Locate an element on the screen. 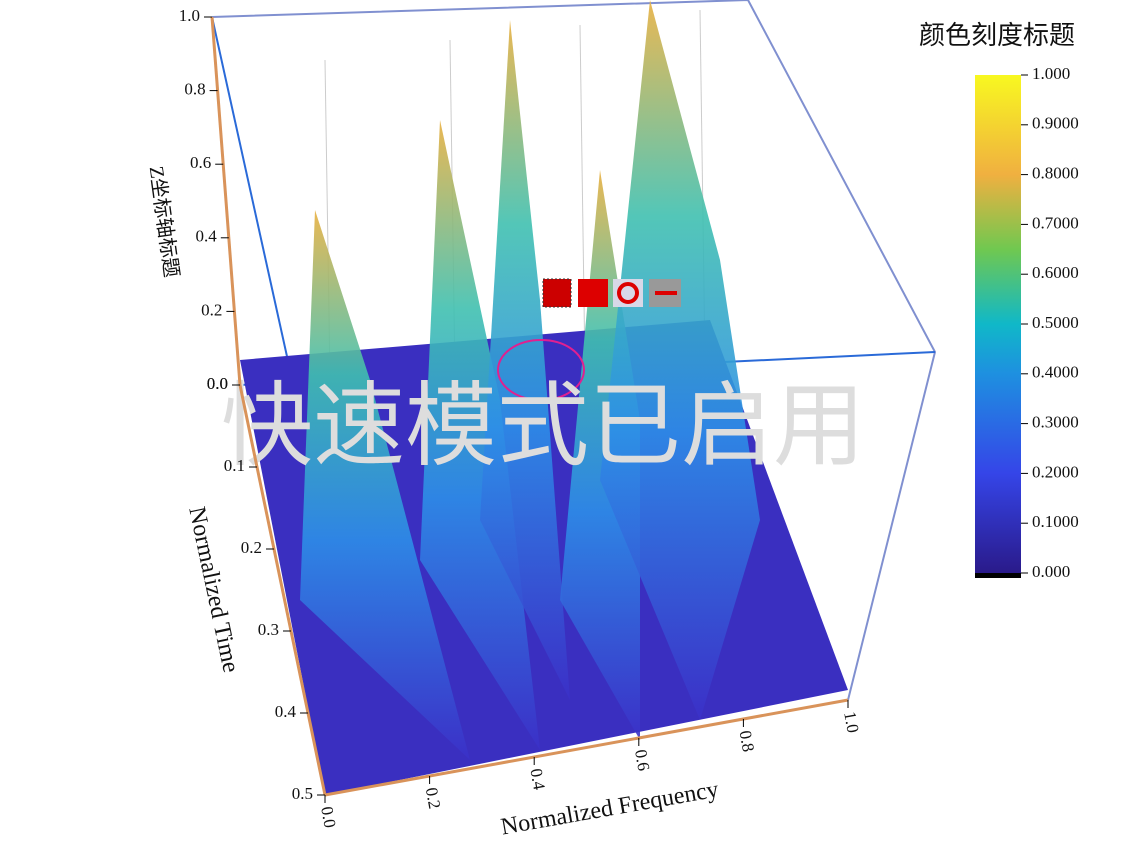 This screenshot has width=1126, height=866. colorbar-tick-label: 0.1000 is located at coordinates (1055, 521).